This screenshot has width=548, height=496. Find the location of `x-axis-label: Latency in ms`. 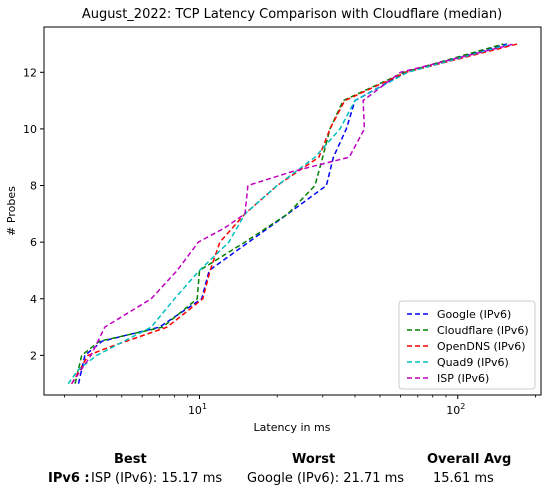

x-axis-label: Latency in ms is located at coordinates (292, 427).